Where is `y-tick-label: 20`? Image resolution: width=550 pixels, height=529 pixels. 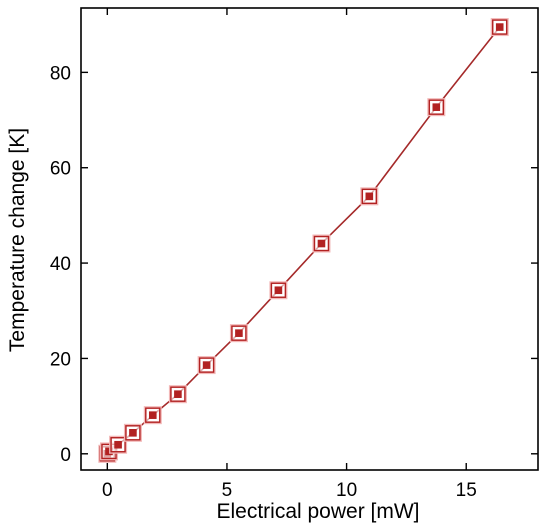
y-tick-label: 20 is located at coordinates (60, 359).